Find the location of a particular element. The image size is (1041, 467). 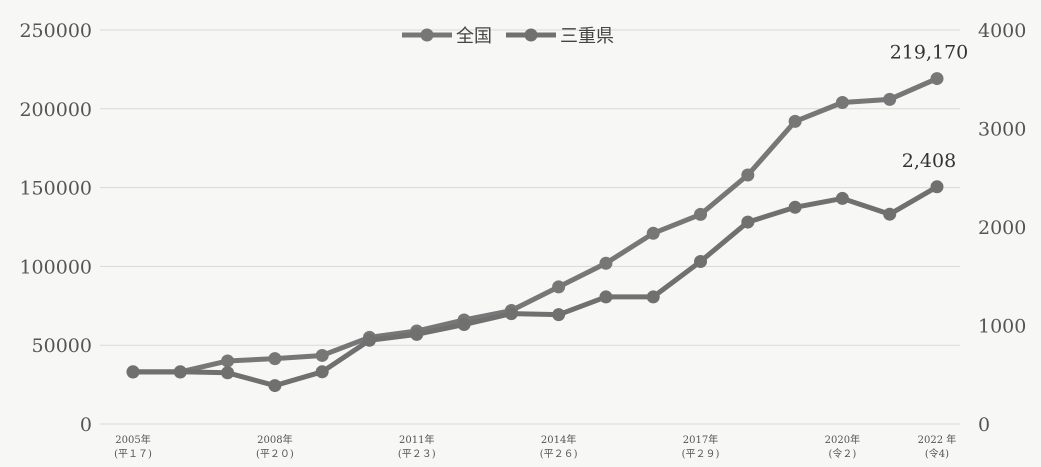

right-axis-tick-label: 2000 is located at coordinates (1002, 228).